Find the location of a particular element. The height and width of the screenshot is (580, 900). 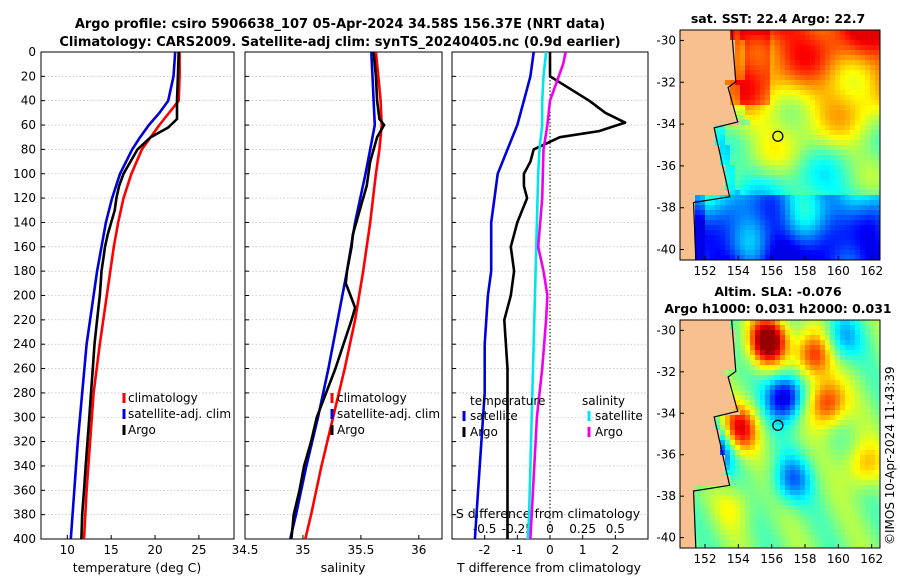

temp-diff-tick-label: -2 is located at coordinates (485, 550).